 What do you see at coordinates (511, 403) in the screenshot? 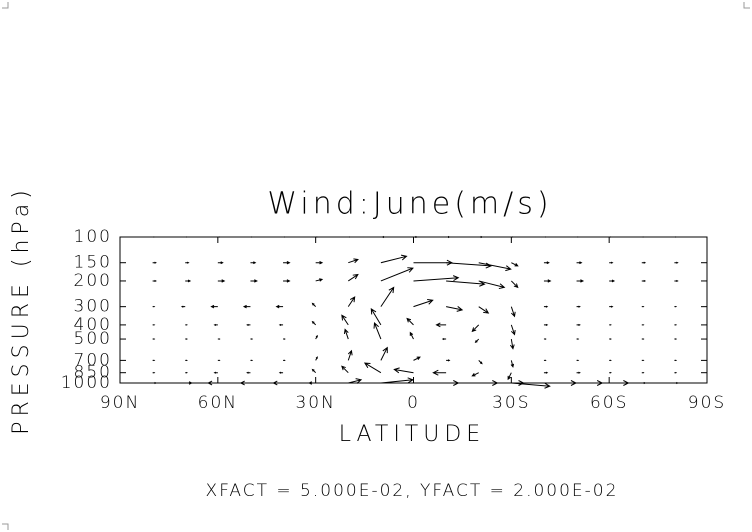
I see `x-tick-label: 30S` at bounding box center [511, 403].